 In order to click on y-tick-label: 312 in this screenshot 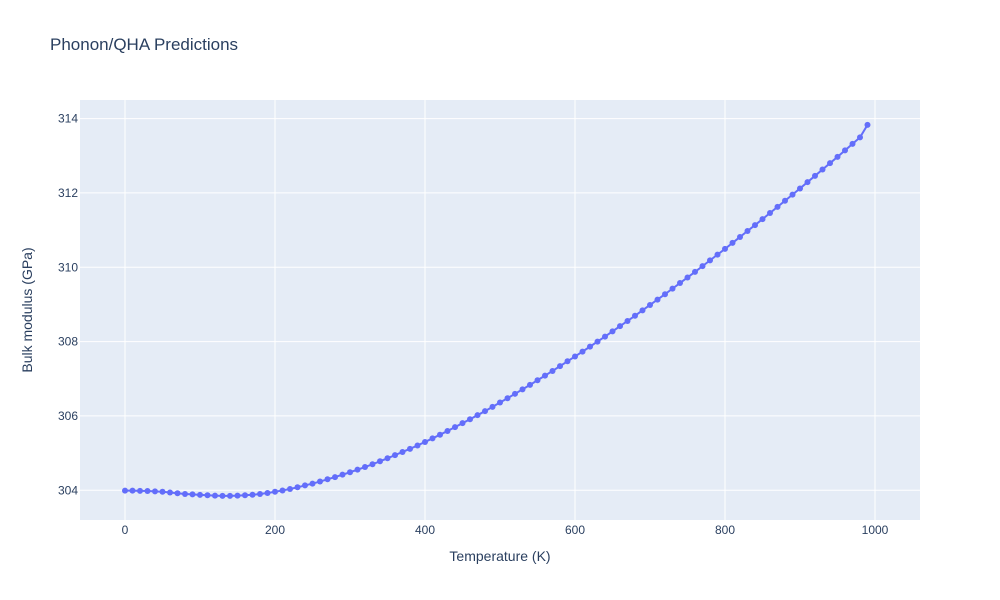, I will do `click(68, 193)`.